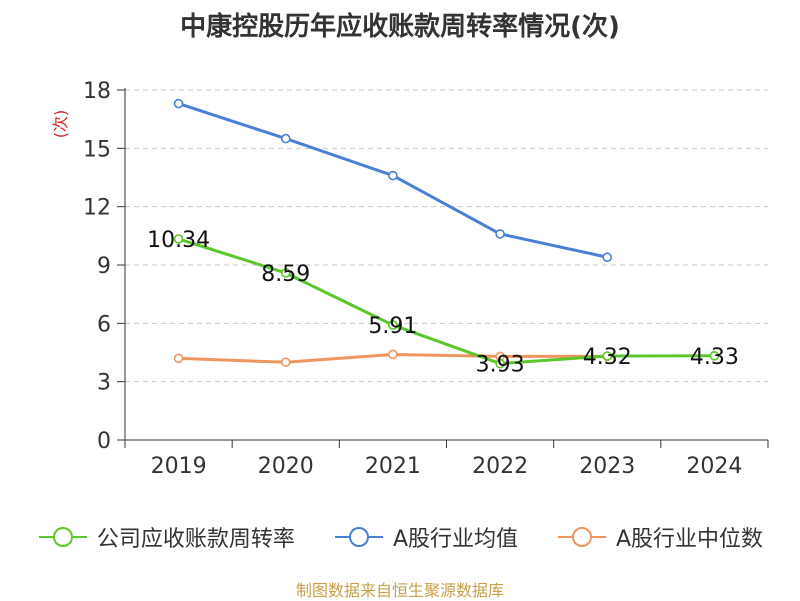 This screenshot has height=601, width=800. What do you see at coordinates (286, 466) in the screenshot?
I see `x-tick-label: 2020` at bounding box center [286, 466].